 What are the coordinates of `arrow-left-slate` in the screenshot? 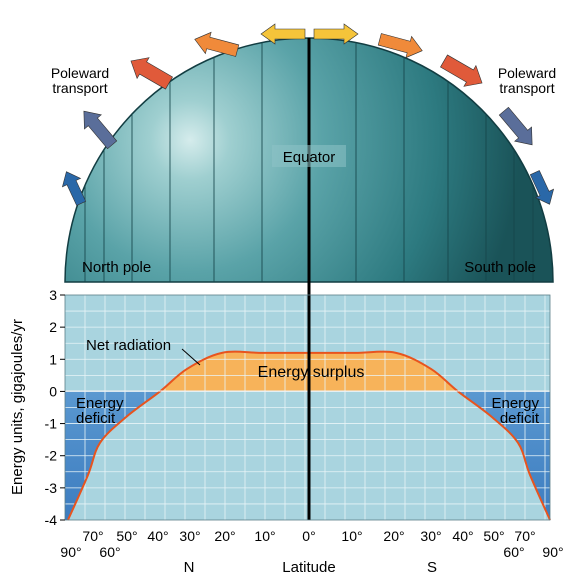 It's located at (100, 130).